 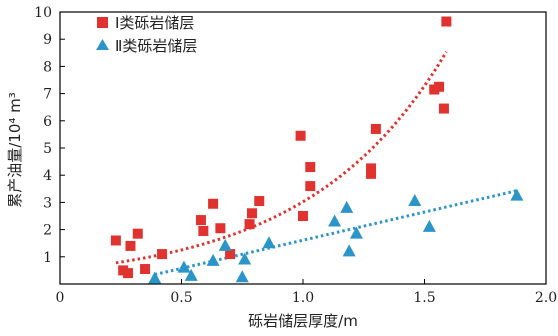 I want to click on x-tick-label: 1.5, so click(x=424, y=298).